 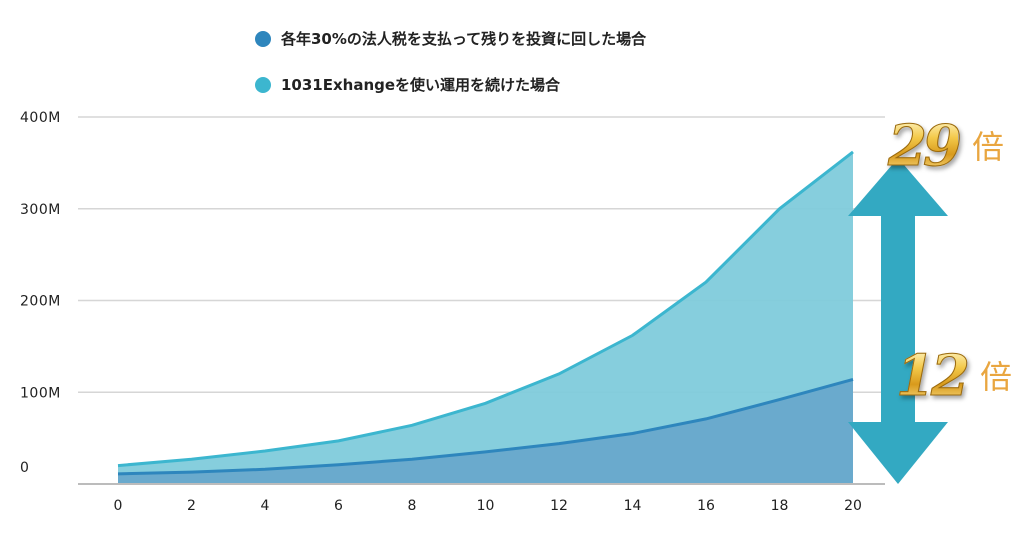 I want to click on arrow-head-up, so click(x=898, y=187).